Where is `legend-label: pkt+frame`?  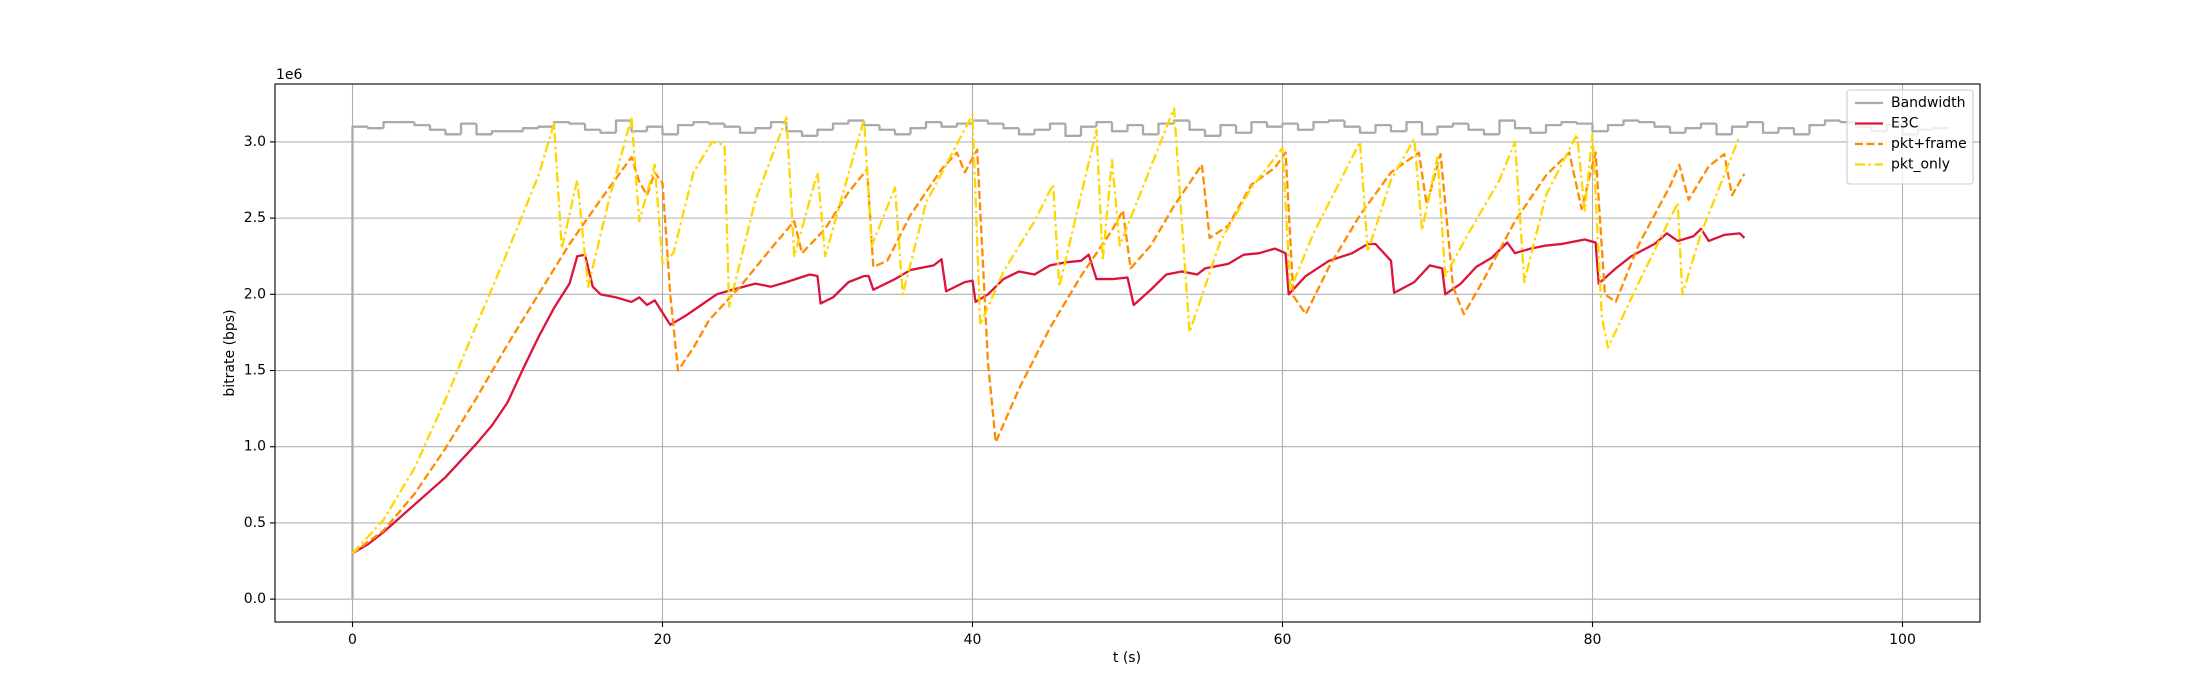
legend-label: pkt+frame is located at coordinates (1929, 144).